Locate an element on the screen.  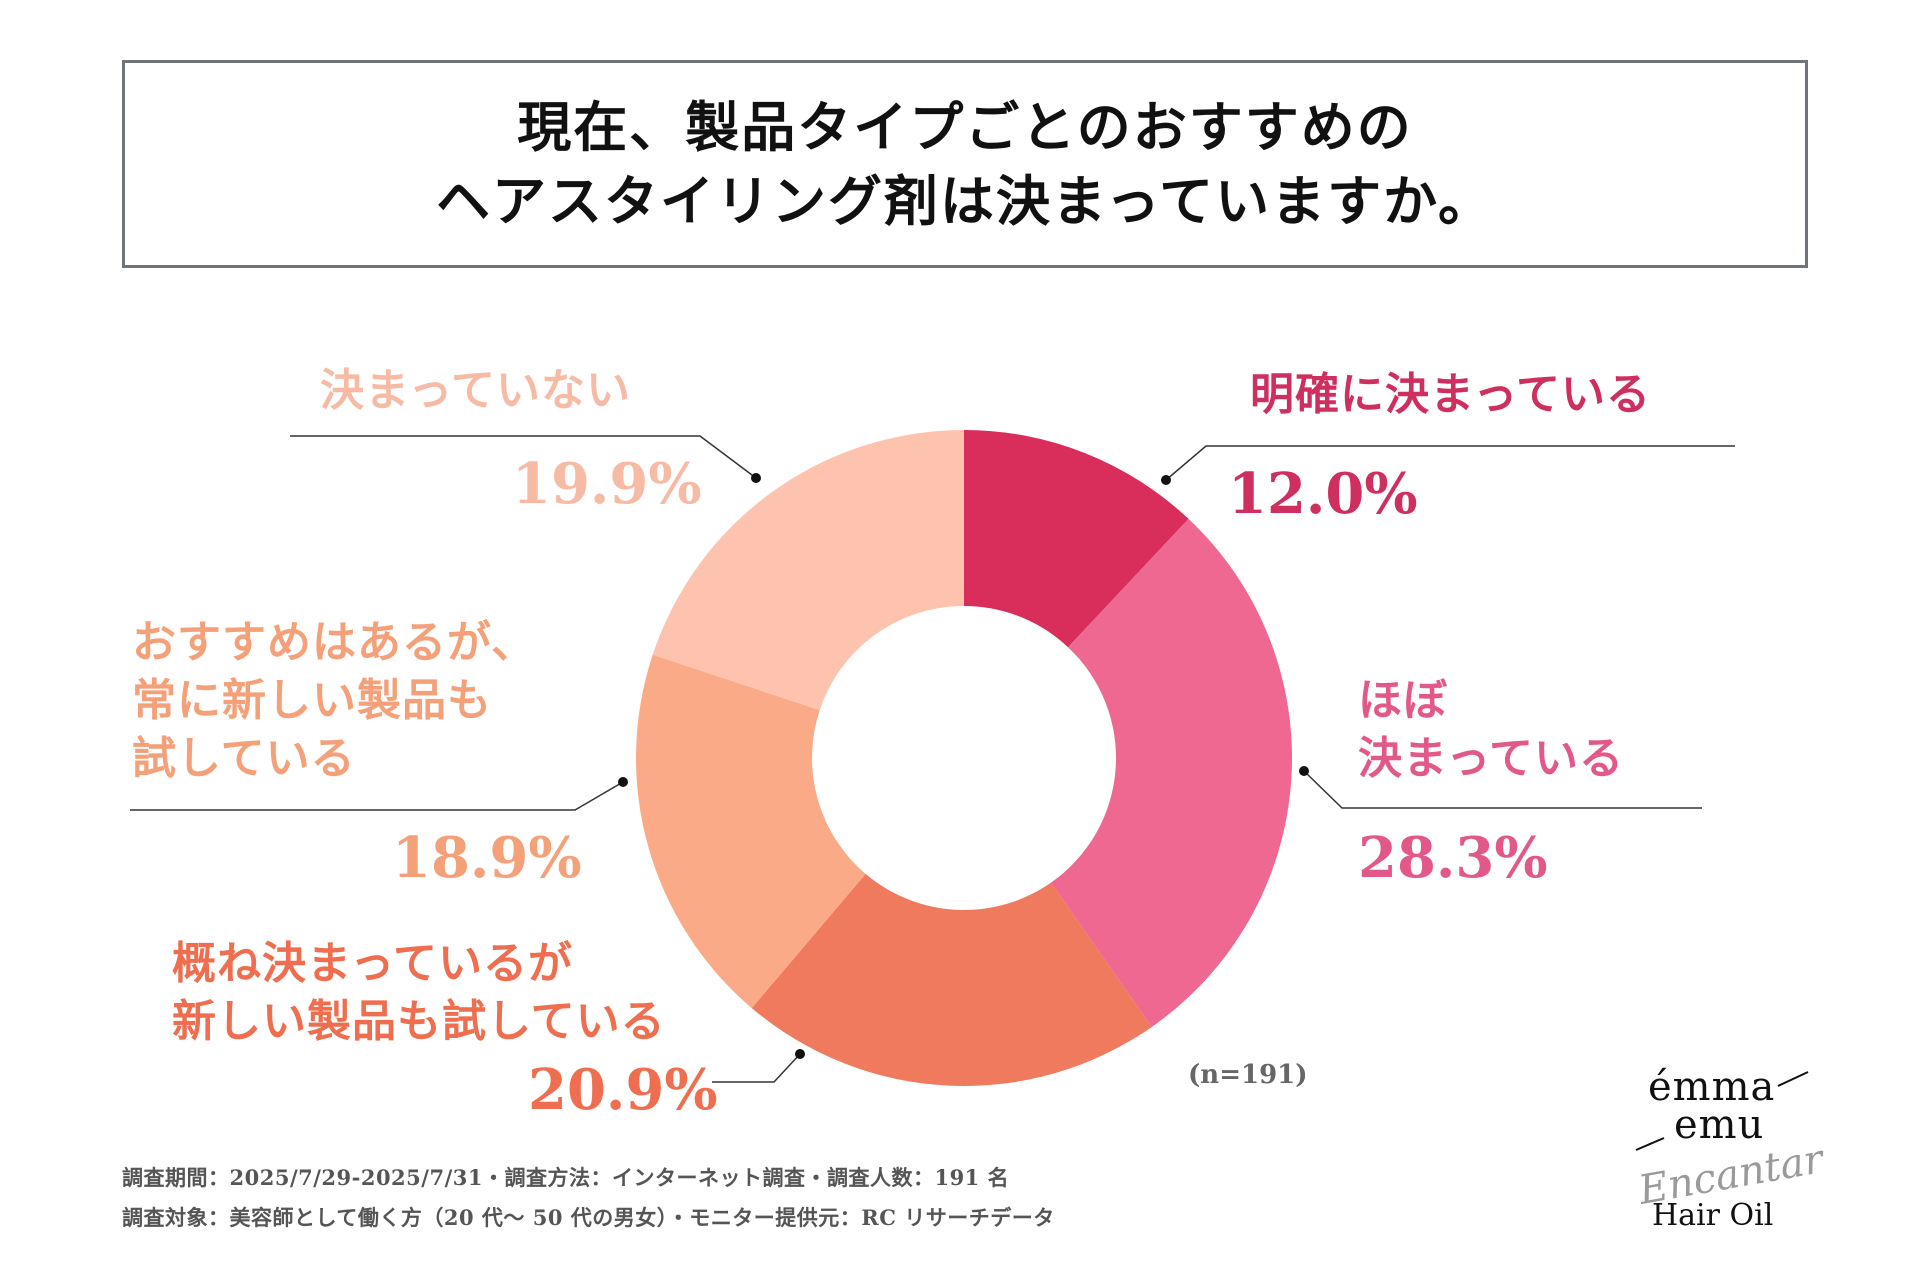
title-line-1: 現在、製品タイプごとのおすすめの is located at coordinates (965, 127).